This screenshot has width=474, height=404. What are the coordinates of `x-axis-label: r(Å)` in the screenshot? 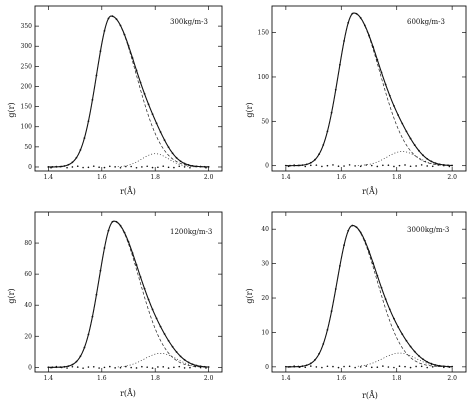 It's located at (128, 393).